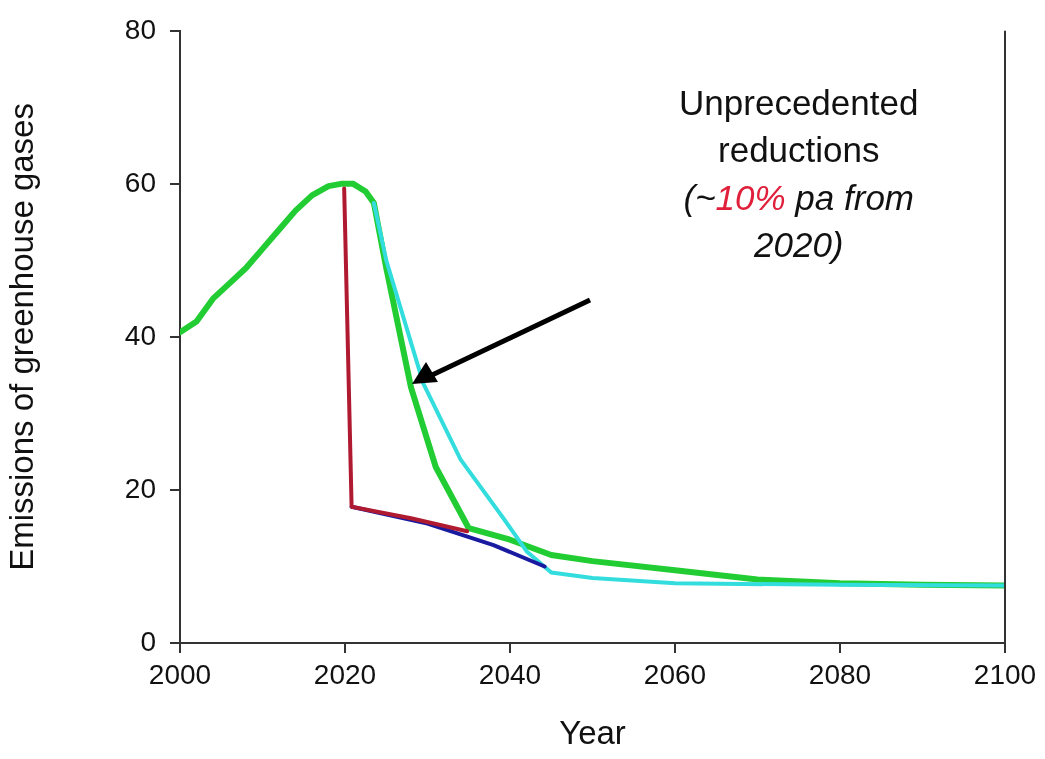 This screenshot has width=1045, height=759. I want to click on y-tick-label: 0, so click(148, 641).